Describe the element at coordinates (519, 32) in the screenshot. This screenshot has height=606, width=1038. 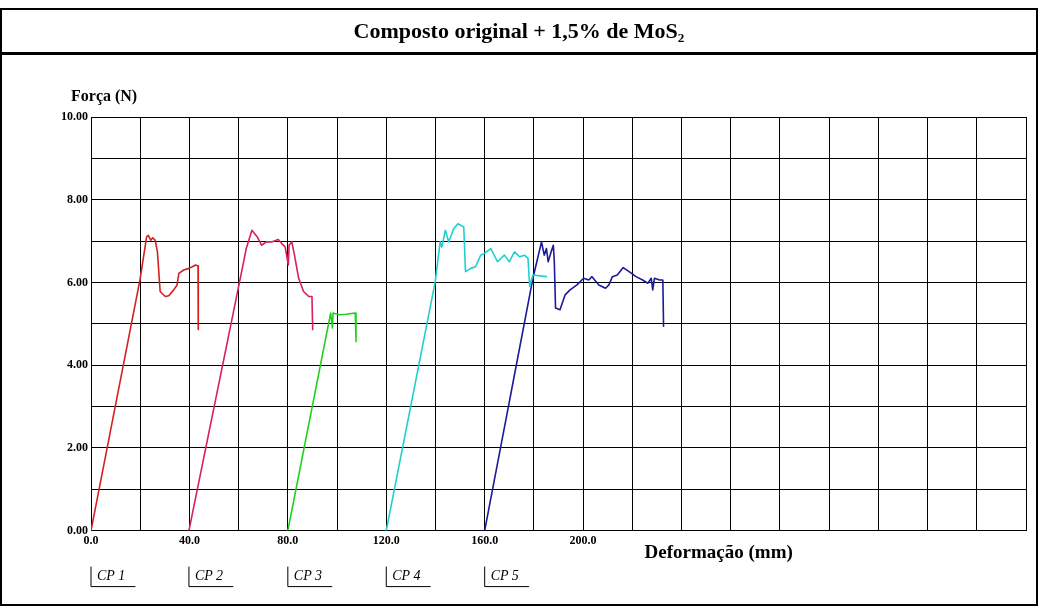
I see `chart-title: Composto original + 1,5% de MoS₂` at that location.